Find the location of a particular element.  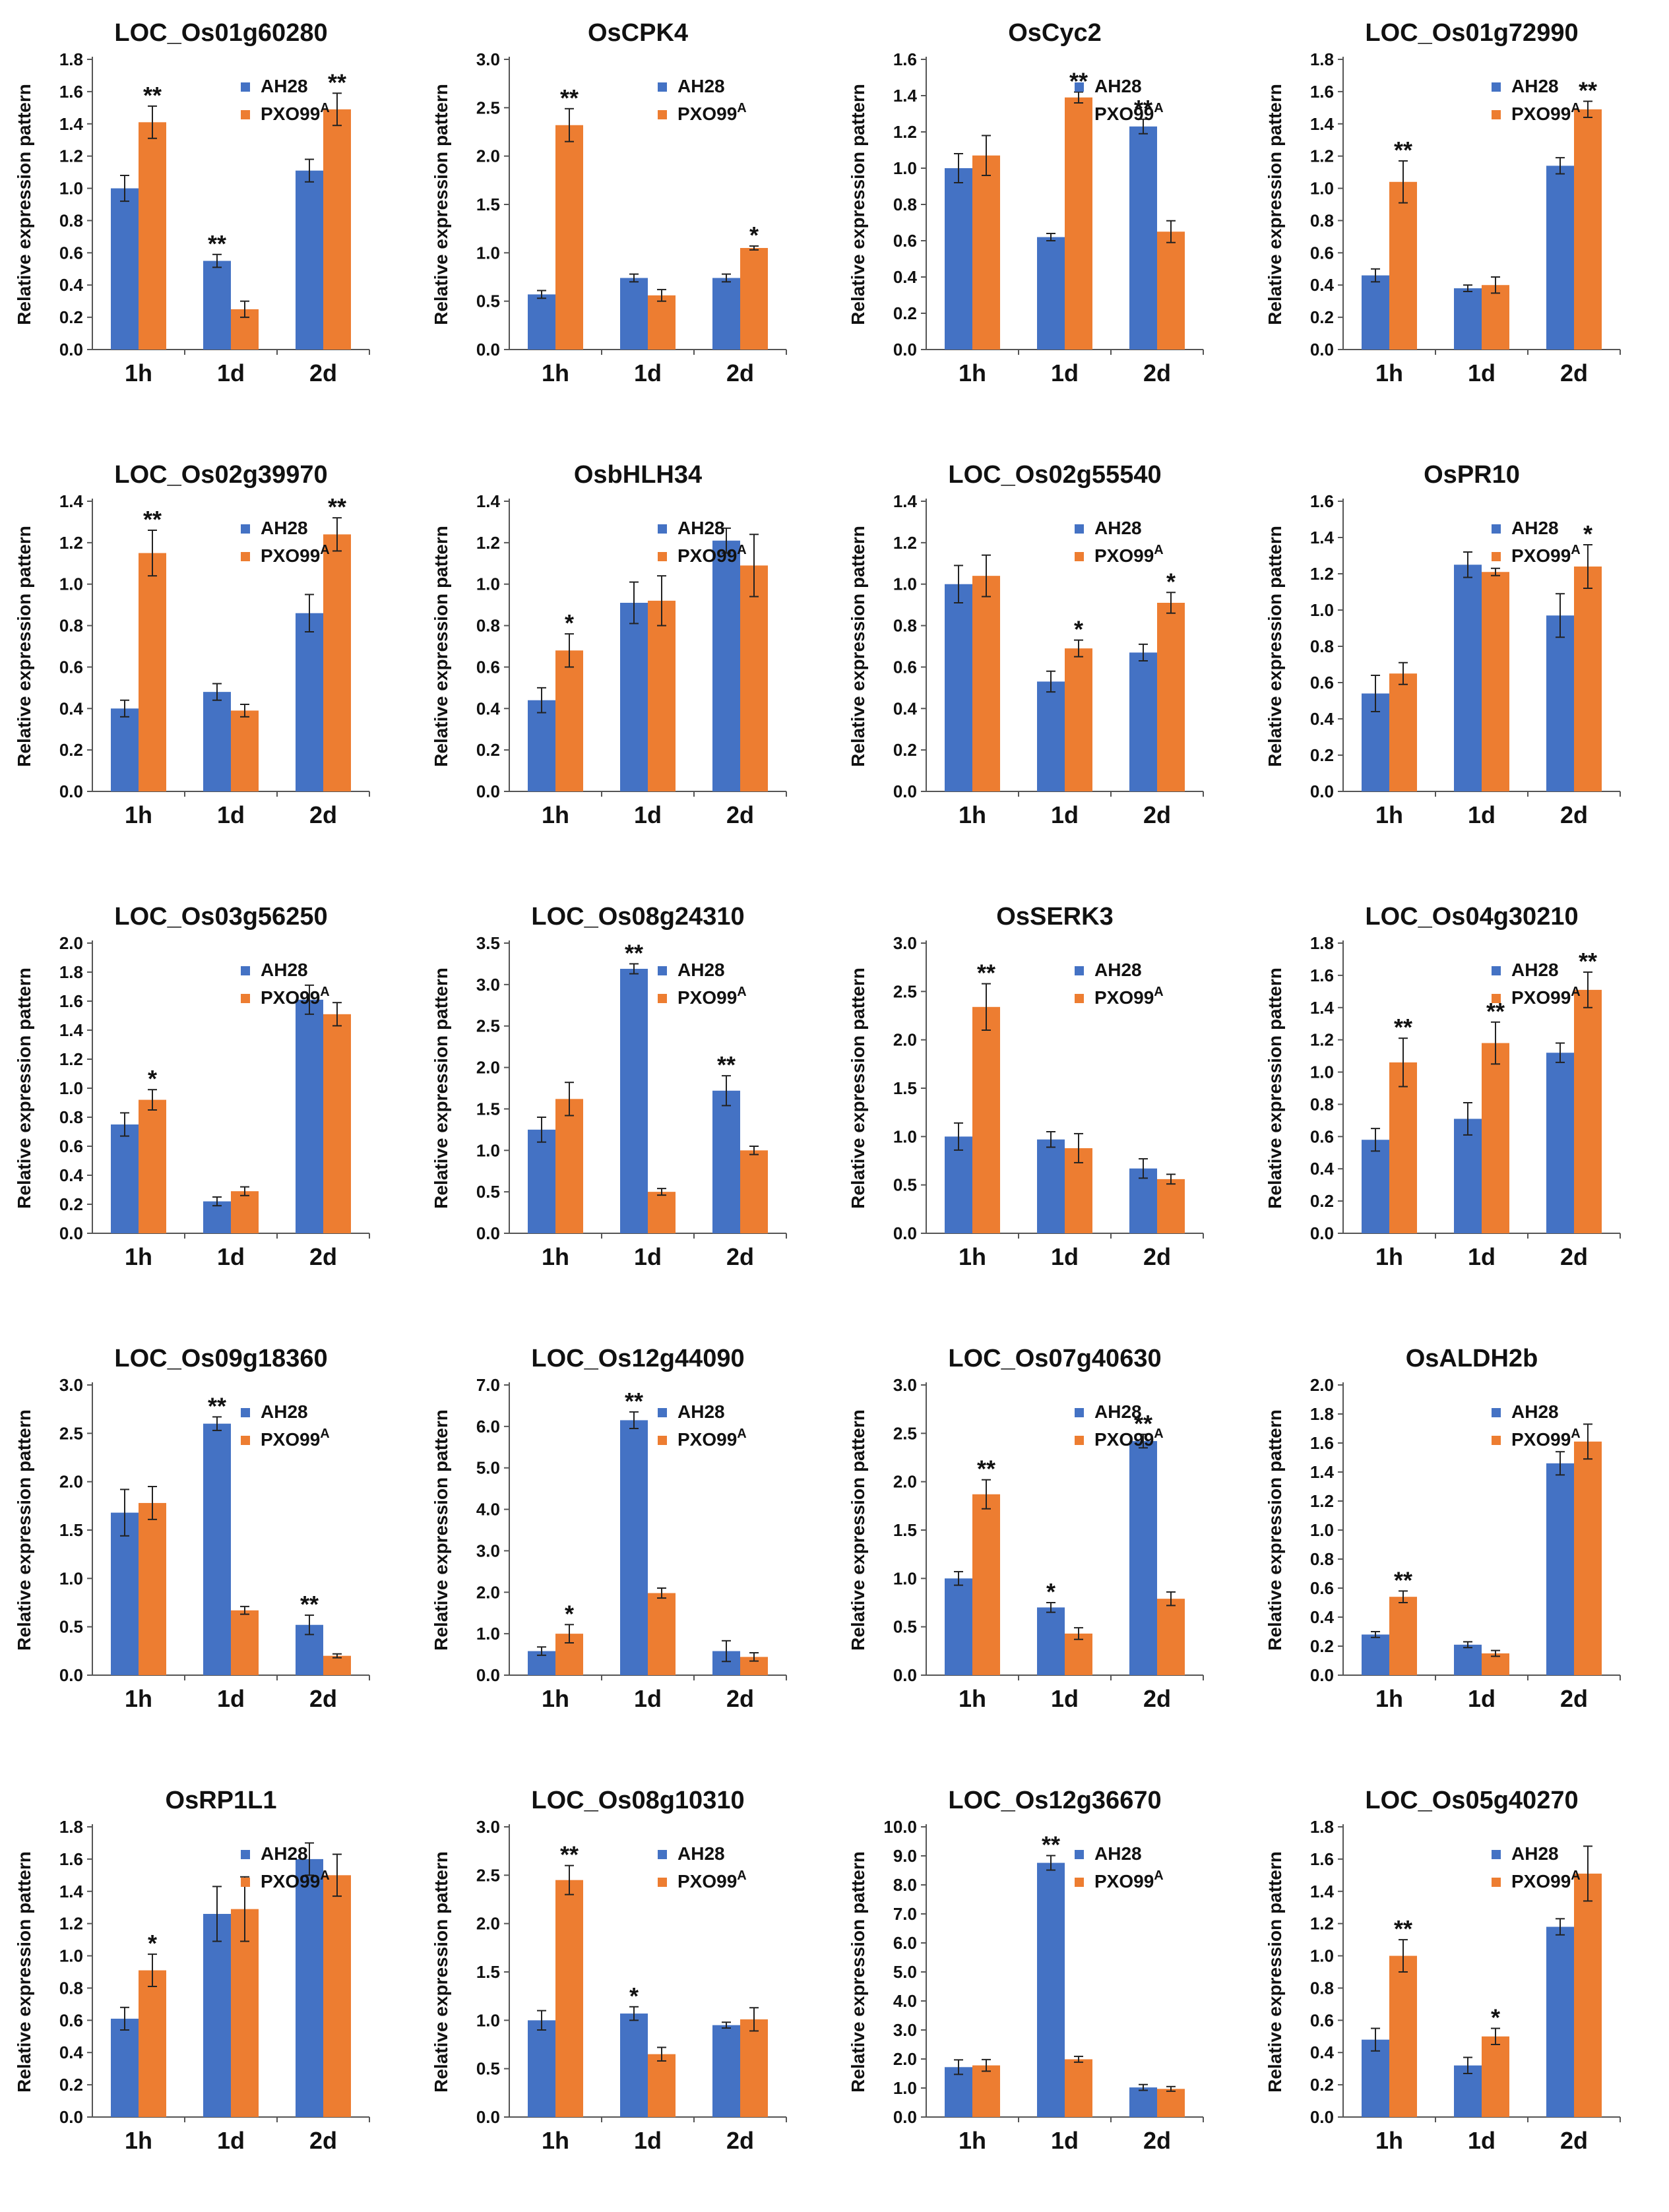

y-tick-label: 1.5 is located at coordinates (905, 1530).